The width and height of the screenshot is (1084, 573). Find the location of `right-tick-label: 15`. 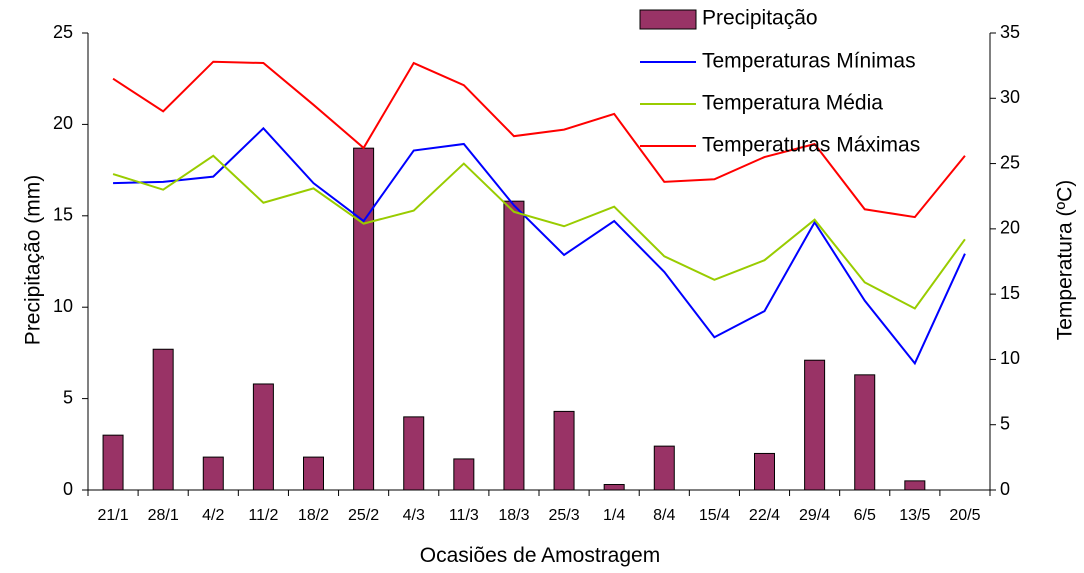

right-tick-label: 15 is located at coordinates (1010, 293).